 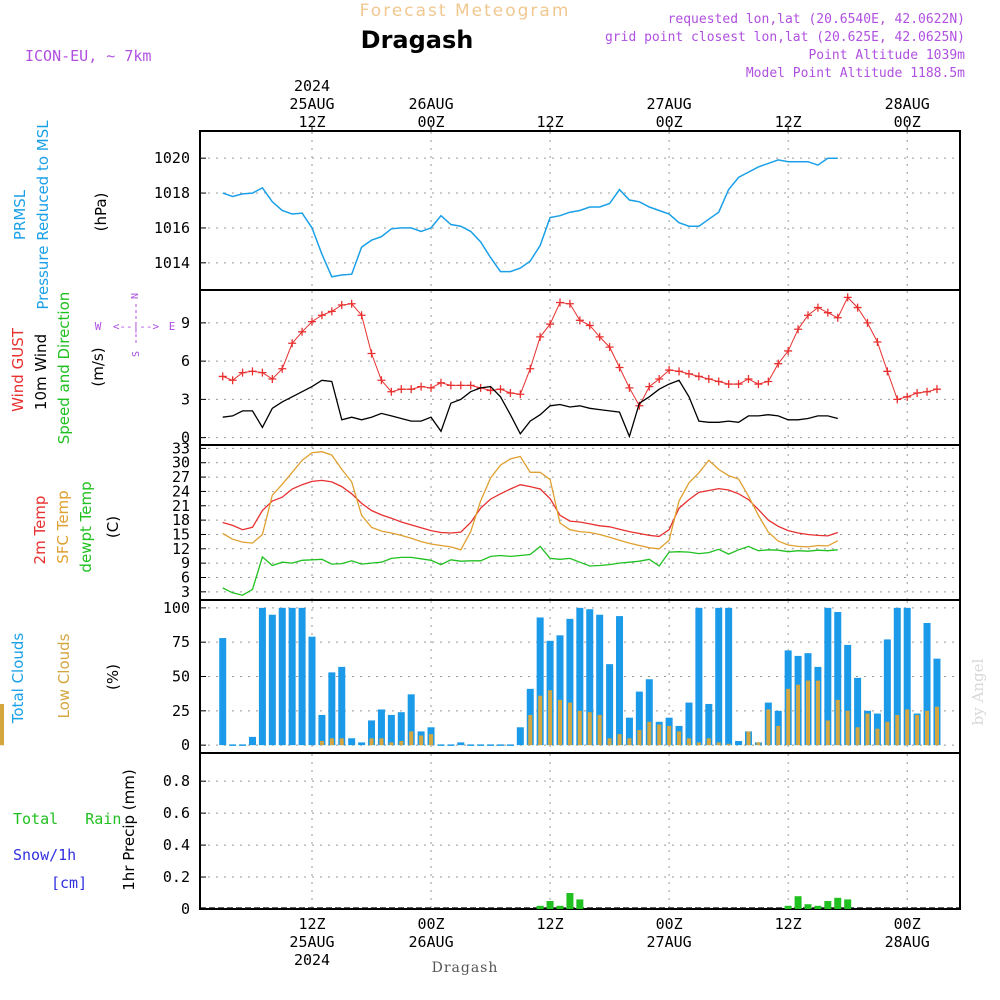 What do you see at coordinates (312, 86) in the screenshot?
I see `top-time-label: 2024` at bounding box center [312, 86].